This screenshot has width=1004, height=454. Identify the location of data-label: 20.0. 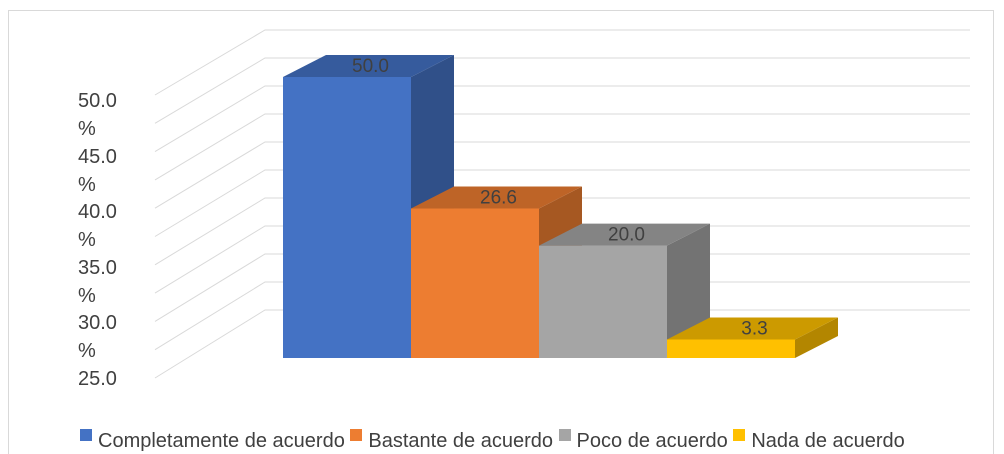
(626, 235).